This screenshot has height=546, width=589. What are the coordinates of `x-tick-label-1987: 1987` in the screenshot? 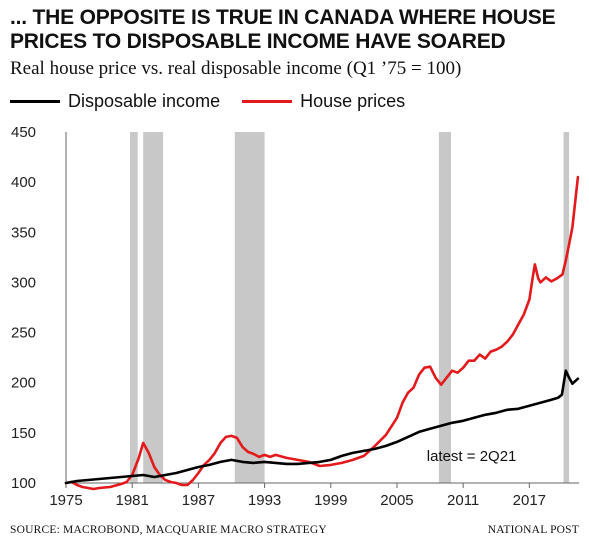 It's located at (198, 500).